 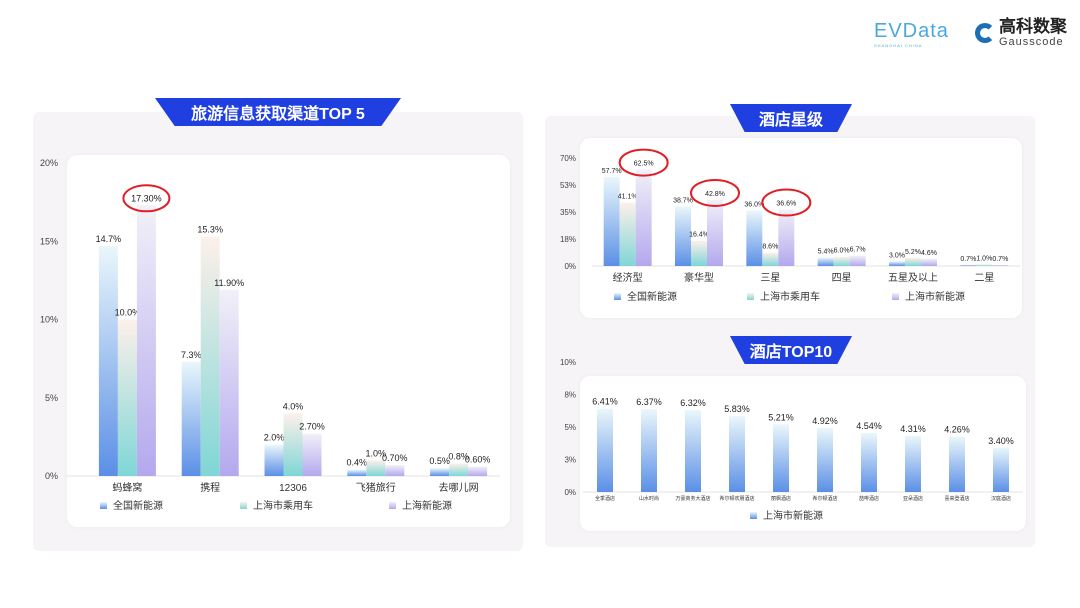 What do you see at coordinates (652, 296) in the screenshot?
I see `legend-label: 全国新能源` at bounding box center [652, 296].